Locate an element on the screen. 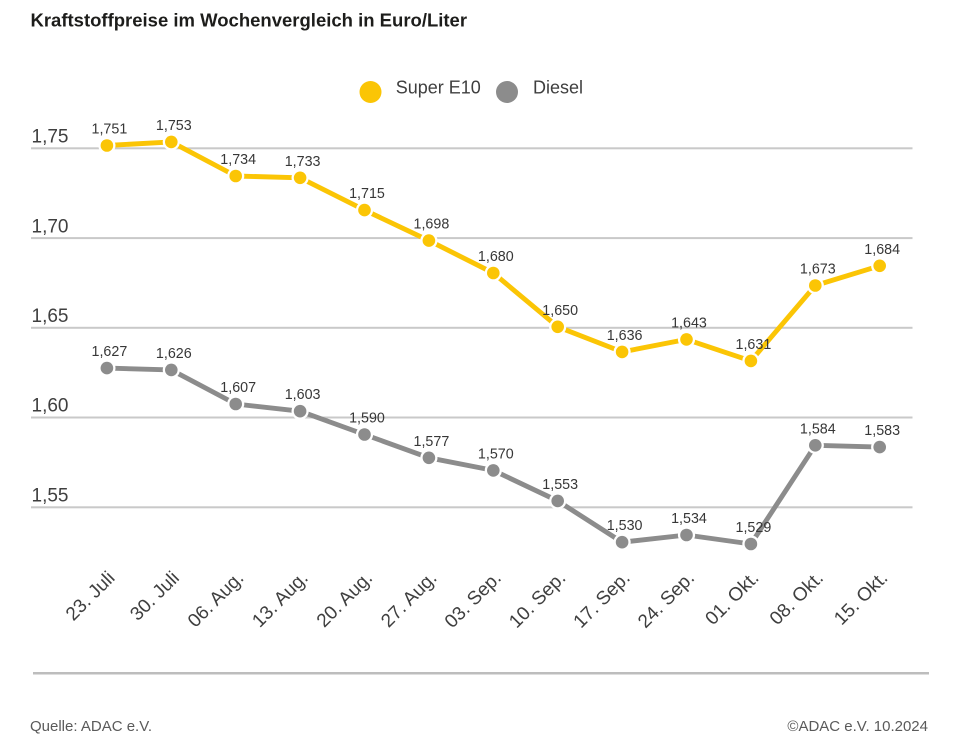  svg-text: 27. Aug. is located at coordinates (409, 600).